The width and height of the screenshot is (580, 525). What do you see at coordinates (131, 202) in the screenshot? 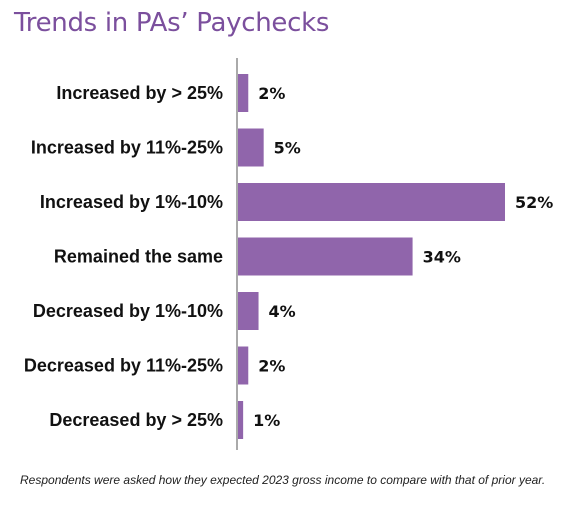
I see `category-label: Increased by 1%-10%` at bounding box center [131, 202].